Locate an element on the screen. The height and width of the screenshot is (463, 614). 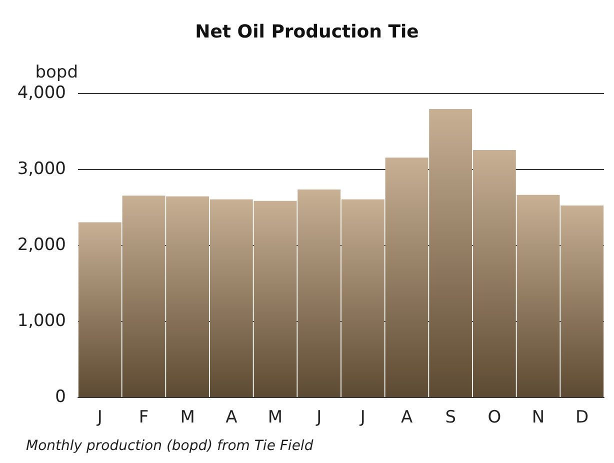
x-tick-label: F is located at coordinates (143, 418).